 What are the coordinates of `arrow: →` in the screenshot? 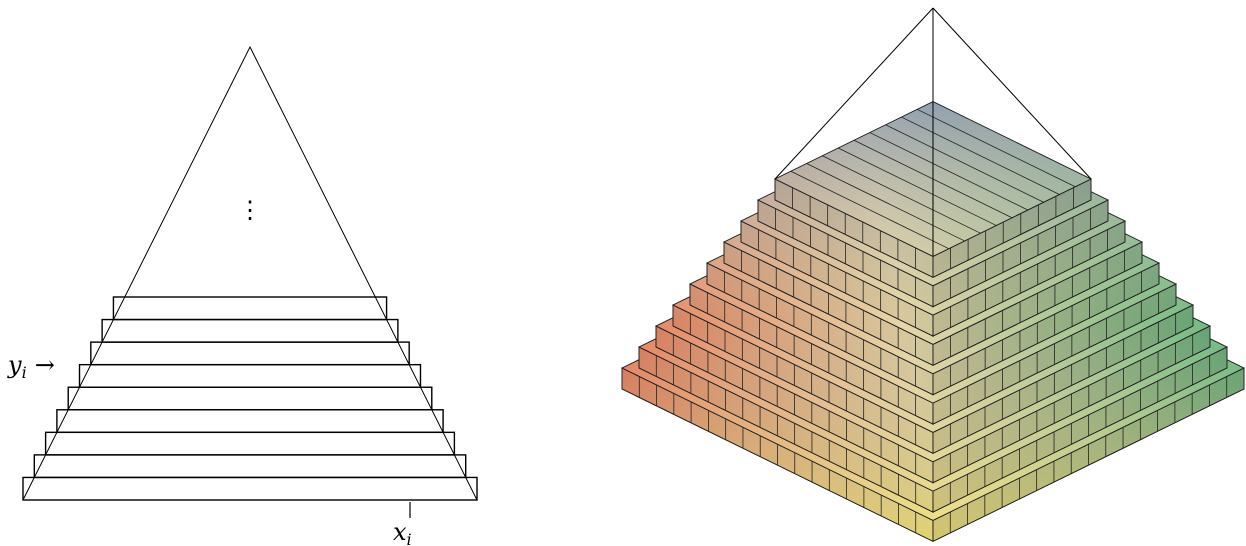 It's located at (45, 365).